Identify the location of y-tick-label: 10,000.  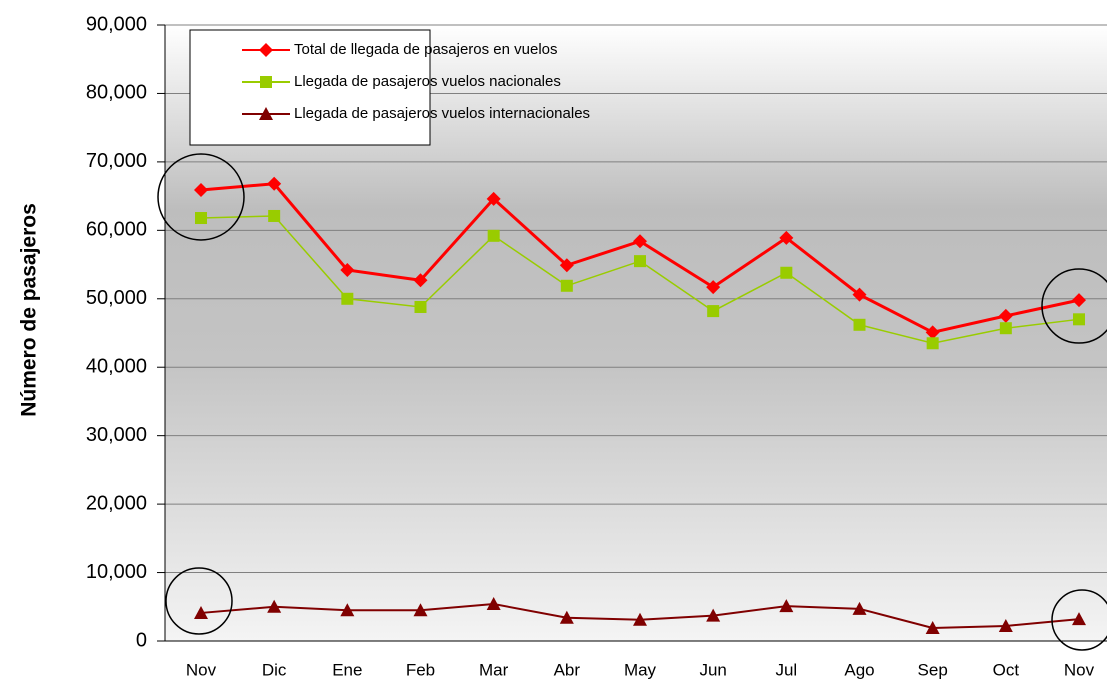
(116, 572).